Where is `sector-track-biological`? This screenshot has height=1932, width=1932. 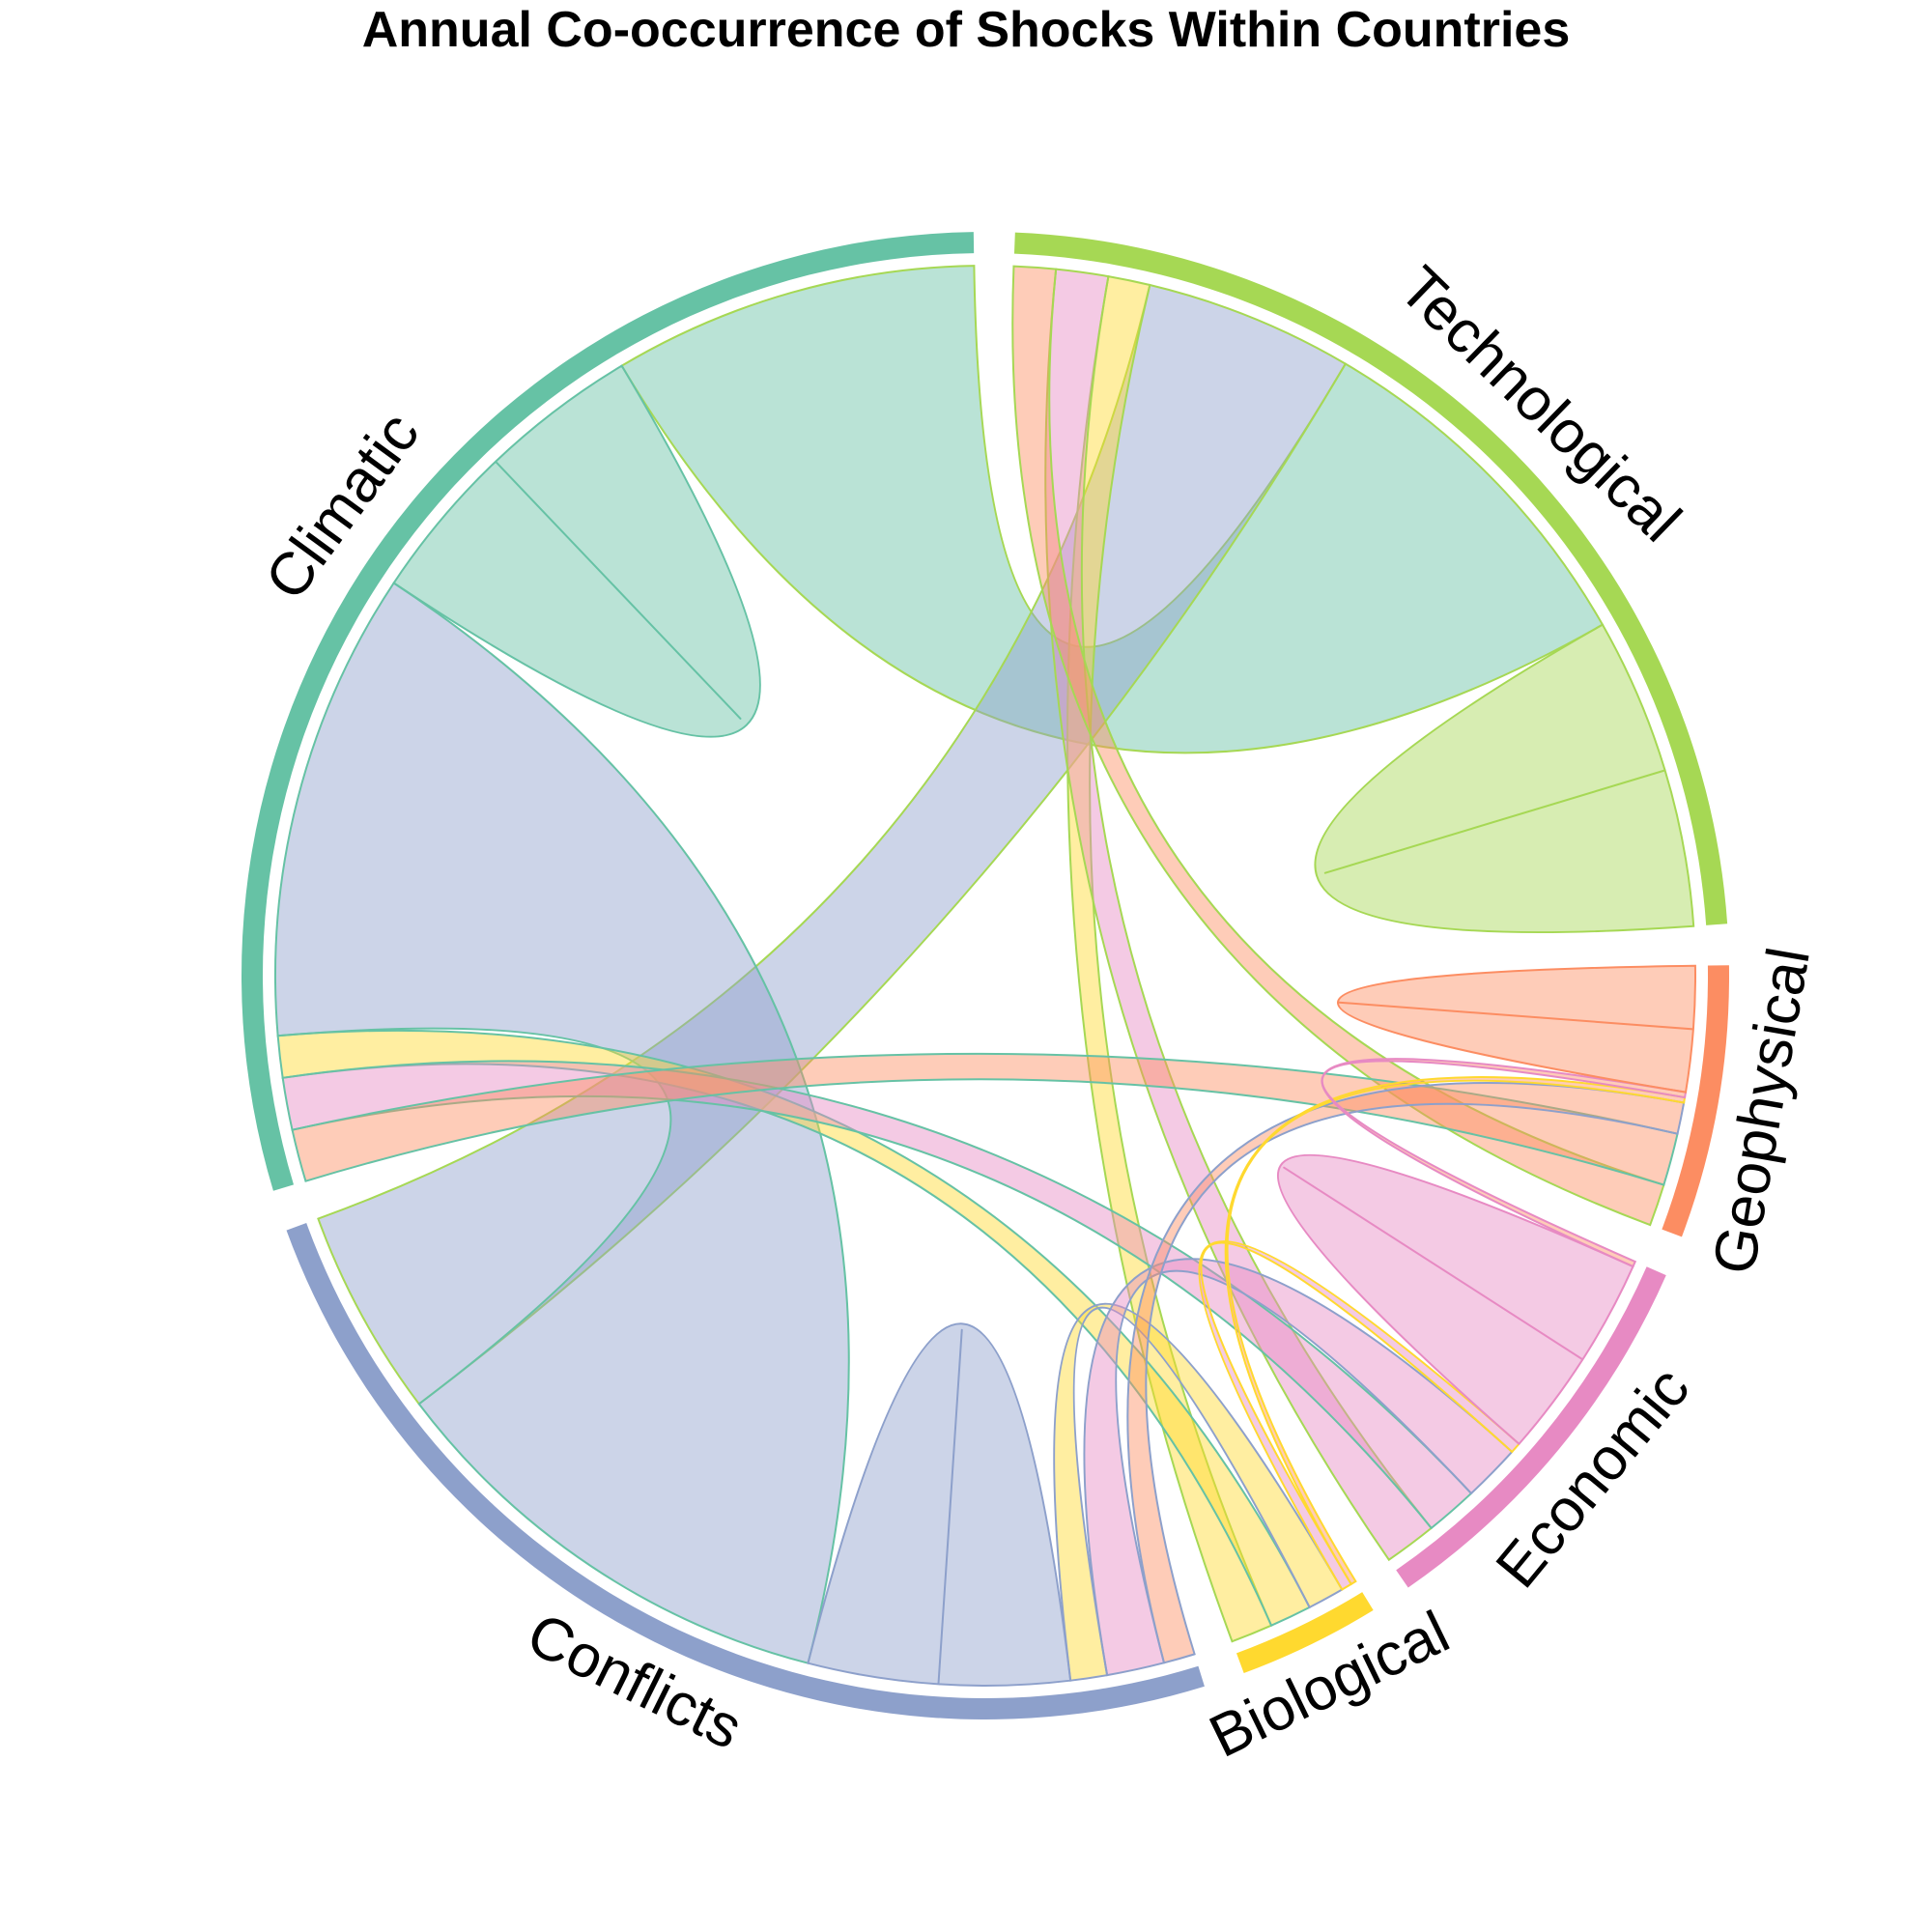 sector-track-biological is located at coordinates (1305, 1632).